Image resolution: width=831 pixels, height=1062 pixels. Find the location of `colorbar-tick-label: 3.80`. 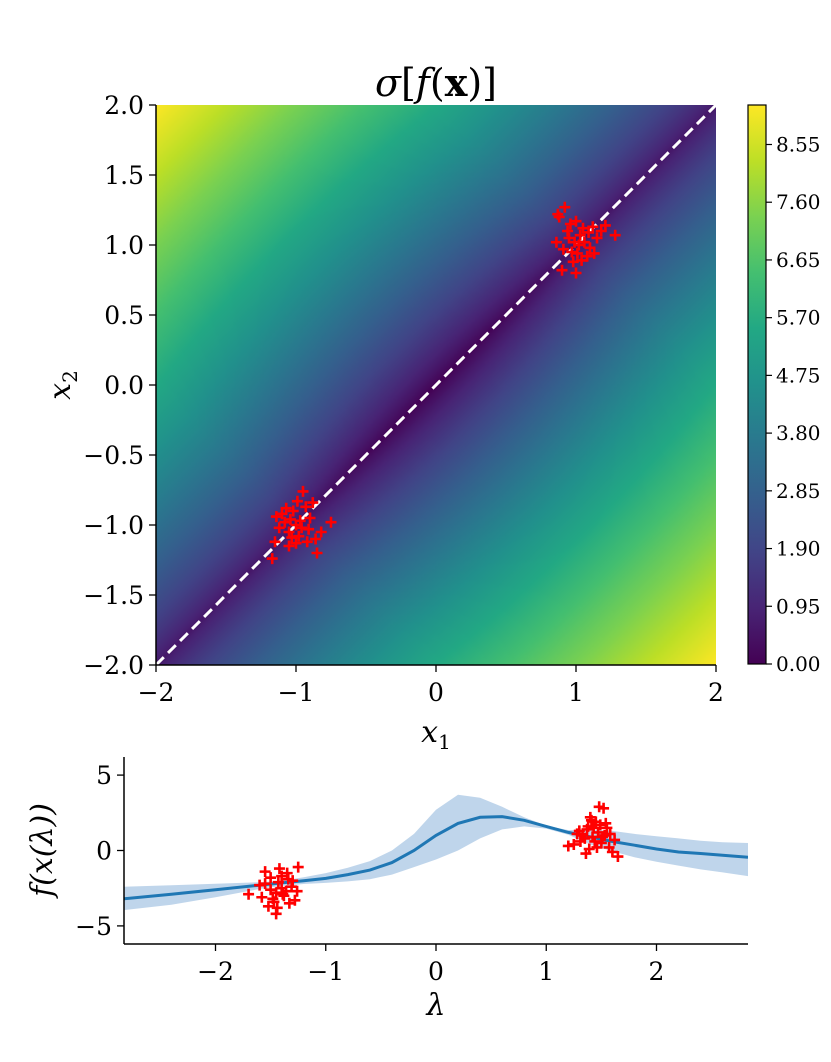

colorbar-tick-label: 3.80 is located at coordinates (798, 433).